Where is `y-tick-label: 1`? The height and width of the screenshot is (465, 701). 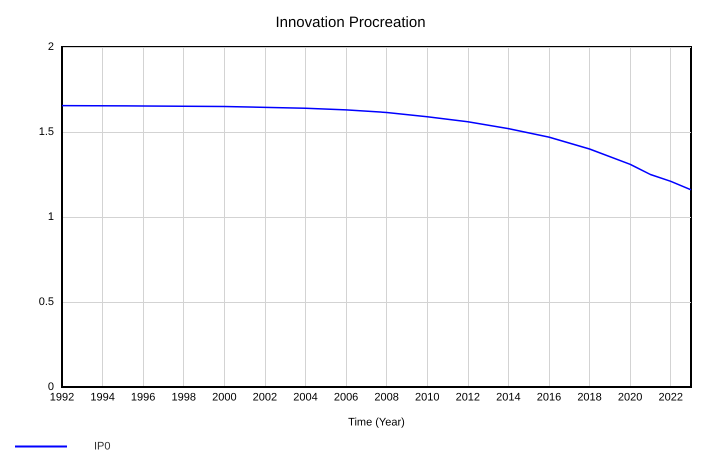
y-tick-label: 1 is located at coordinates (51, 217).